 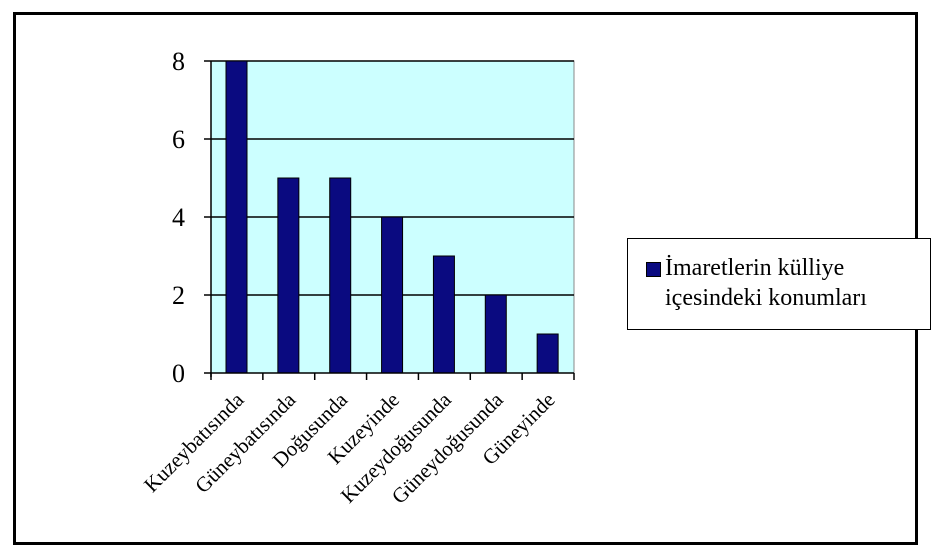 I want to click on legend: İmaretlerin külliye içesindeki konumları, so click(x=779, y=284).